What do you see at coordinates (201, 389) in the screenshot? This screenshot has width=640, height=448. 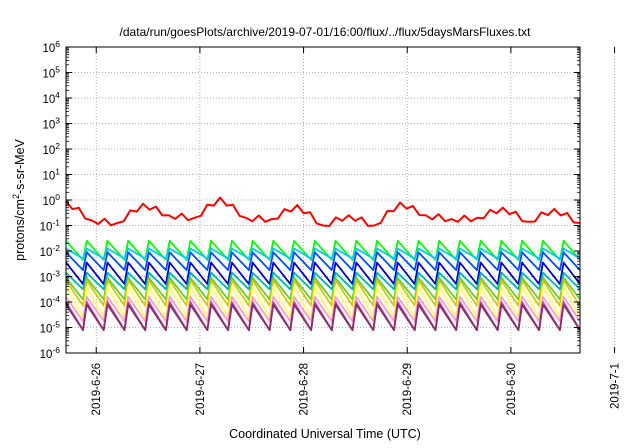 I see `x-tick-label: 2019-6-27` at bounding box center [201, 389].